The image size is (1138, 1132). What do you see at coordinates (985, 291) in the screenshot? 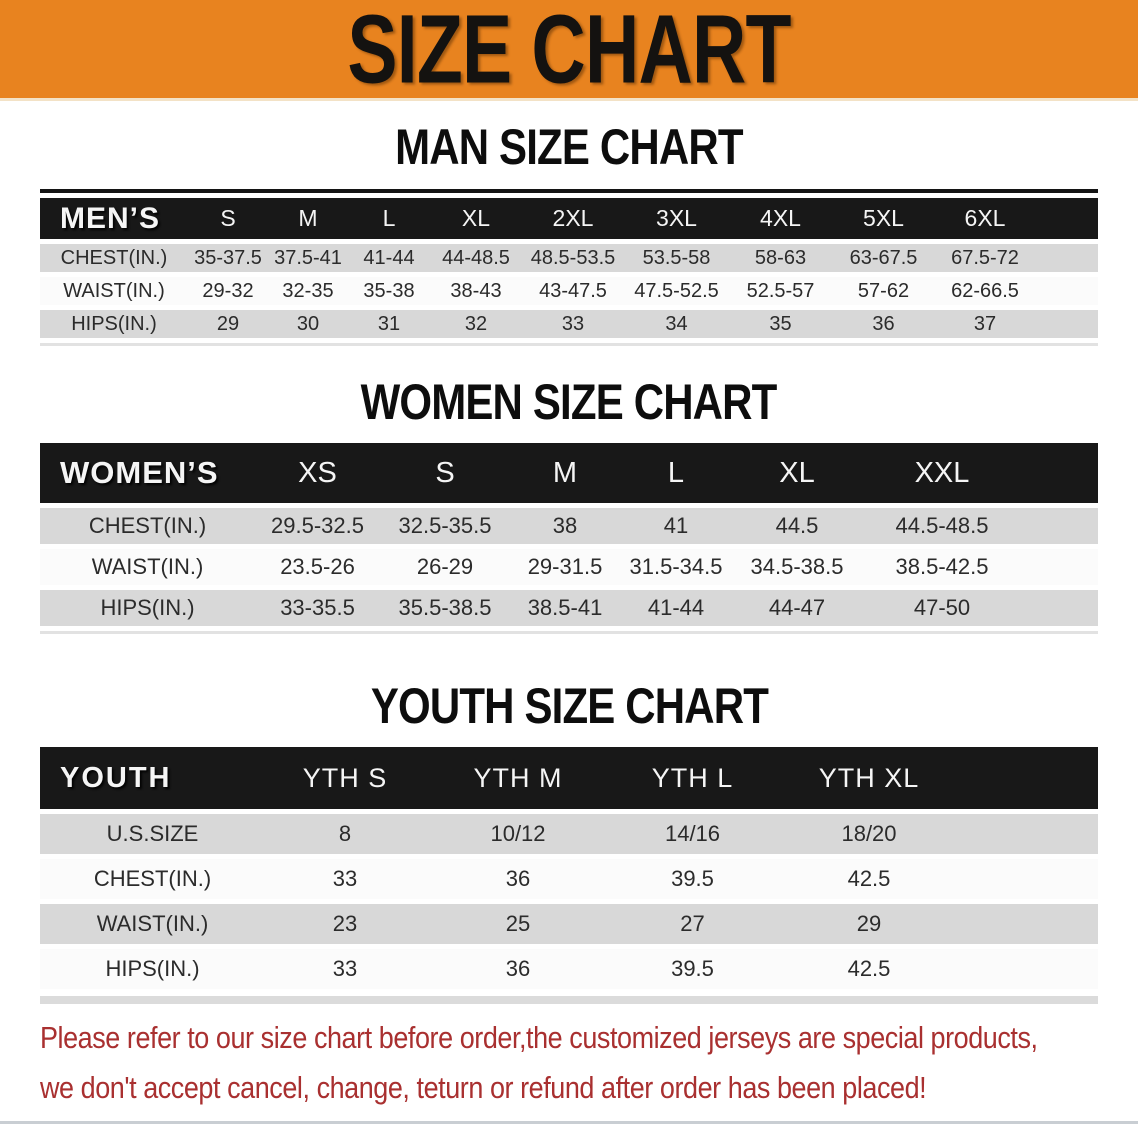
I see `men-value-waist-in-6xl: 62-66.5` at bounding box center [985, 291].